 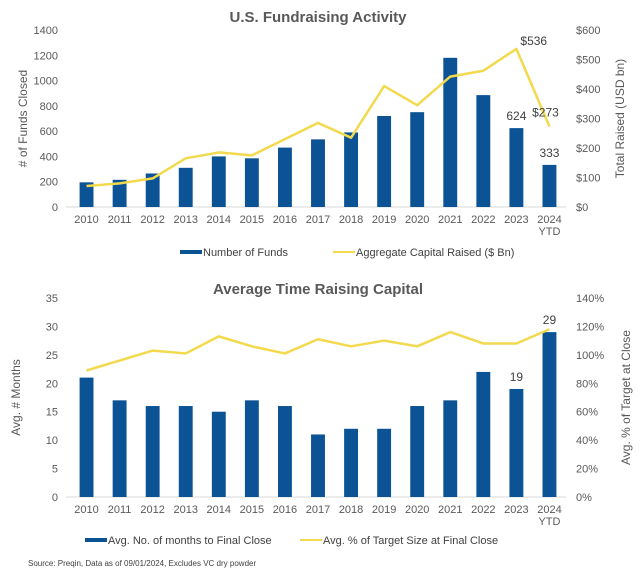 I want to click on y2-tick-label: $300, so click(x=588, y=120).